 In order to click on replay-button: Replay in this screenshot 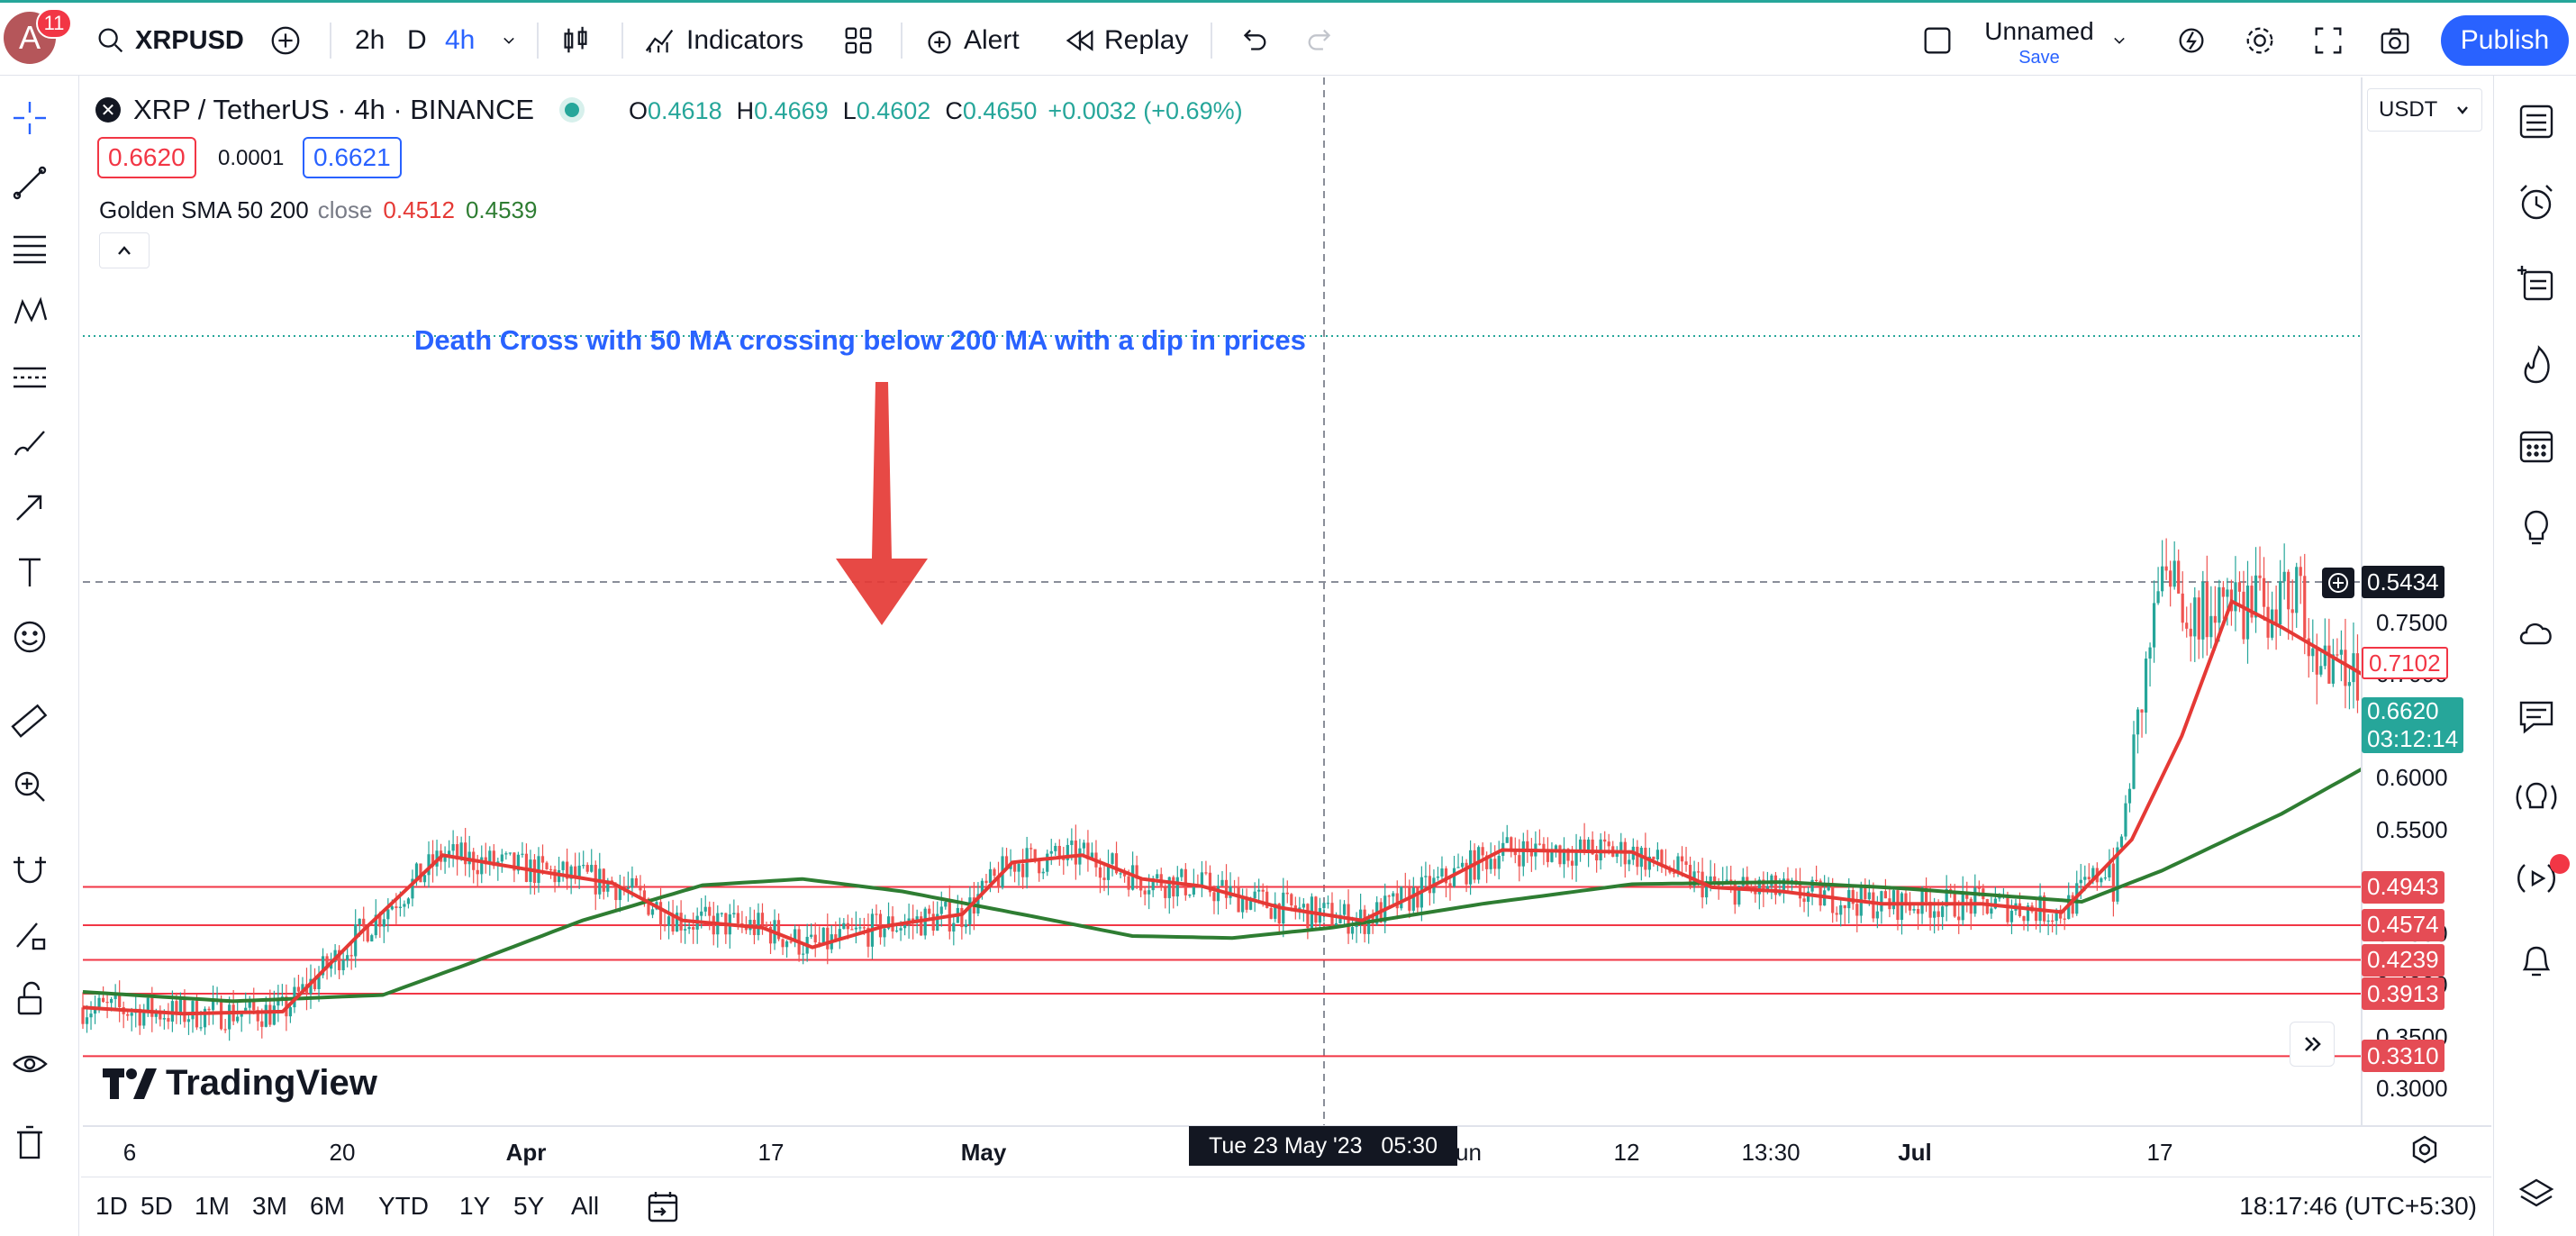, I will do `click(1125, 40)`.